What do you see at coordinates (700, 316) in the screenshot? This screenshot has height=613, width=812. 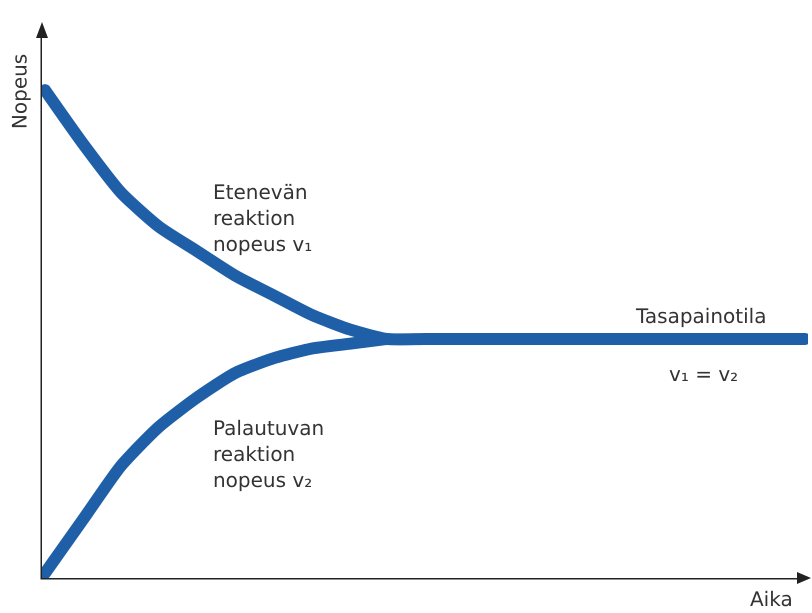 I see `annotation: Tasapainotila` at bounding box center [700, 316].